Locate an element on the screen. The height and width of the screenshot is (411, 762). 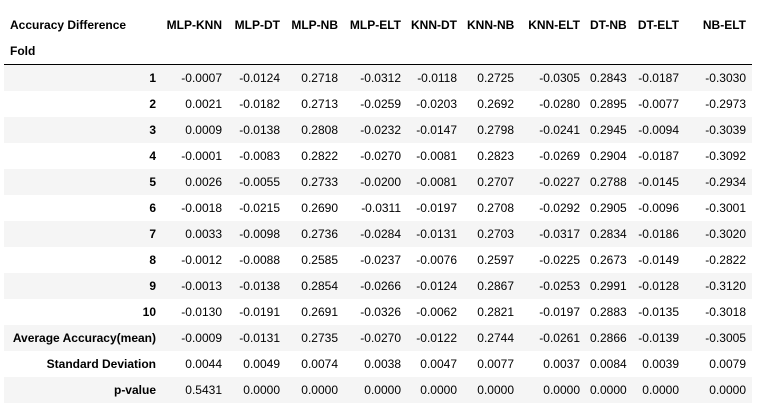
table-cell: -0.0001 is located at coordinates (201, 156).